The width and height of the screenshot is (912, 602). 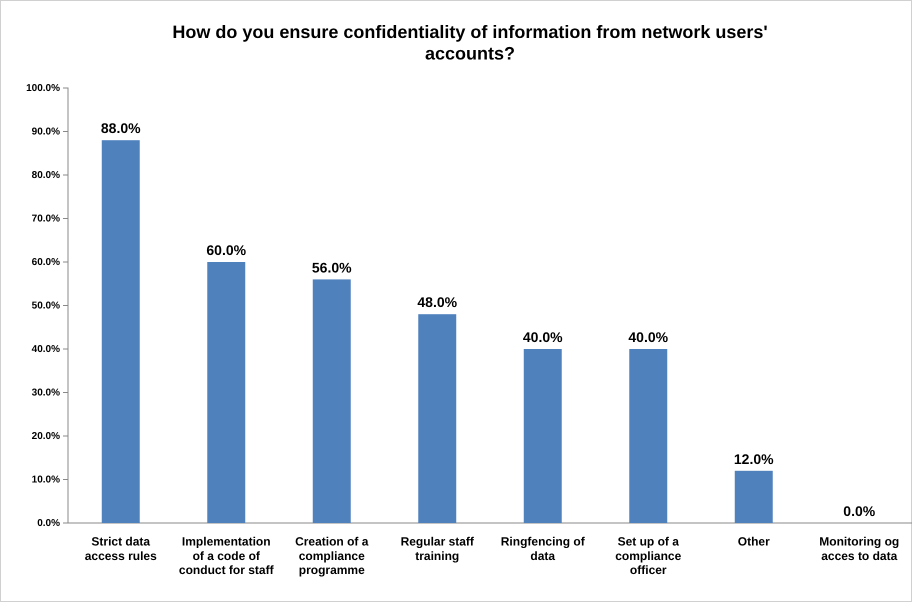 What do you see at coordinates (332, 267) in the screenshot?
I see `data-label: 56.0%` at bounding box center [332, 267].